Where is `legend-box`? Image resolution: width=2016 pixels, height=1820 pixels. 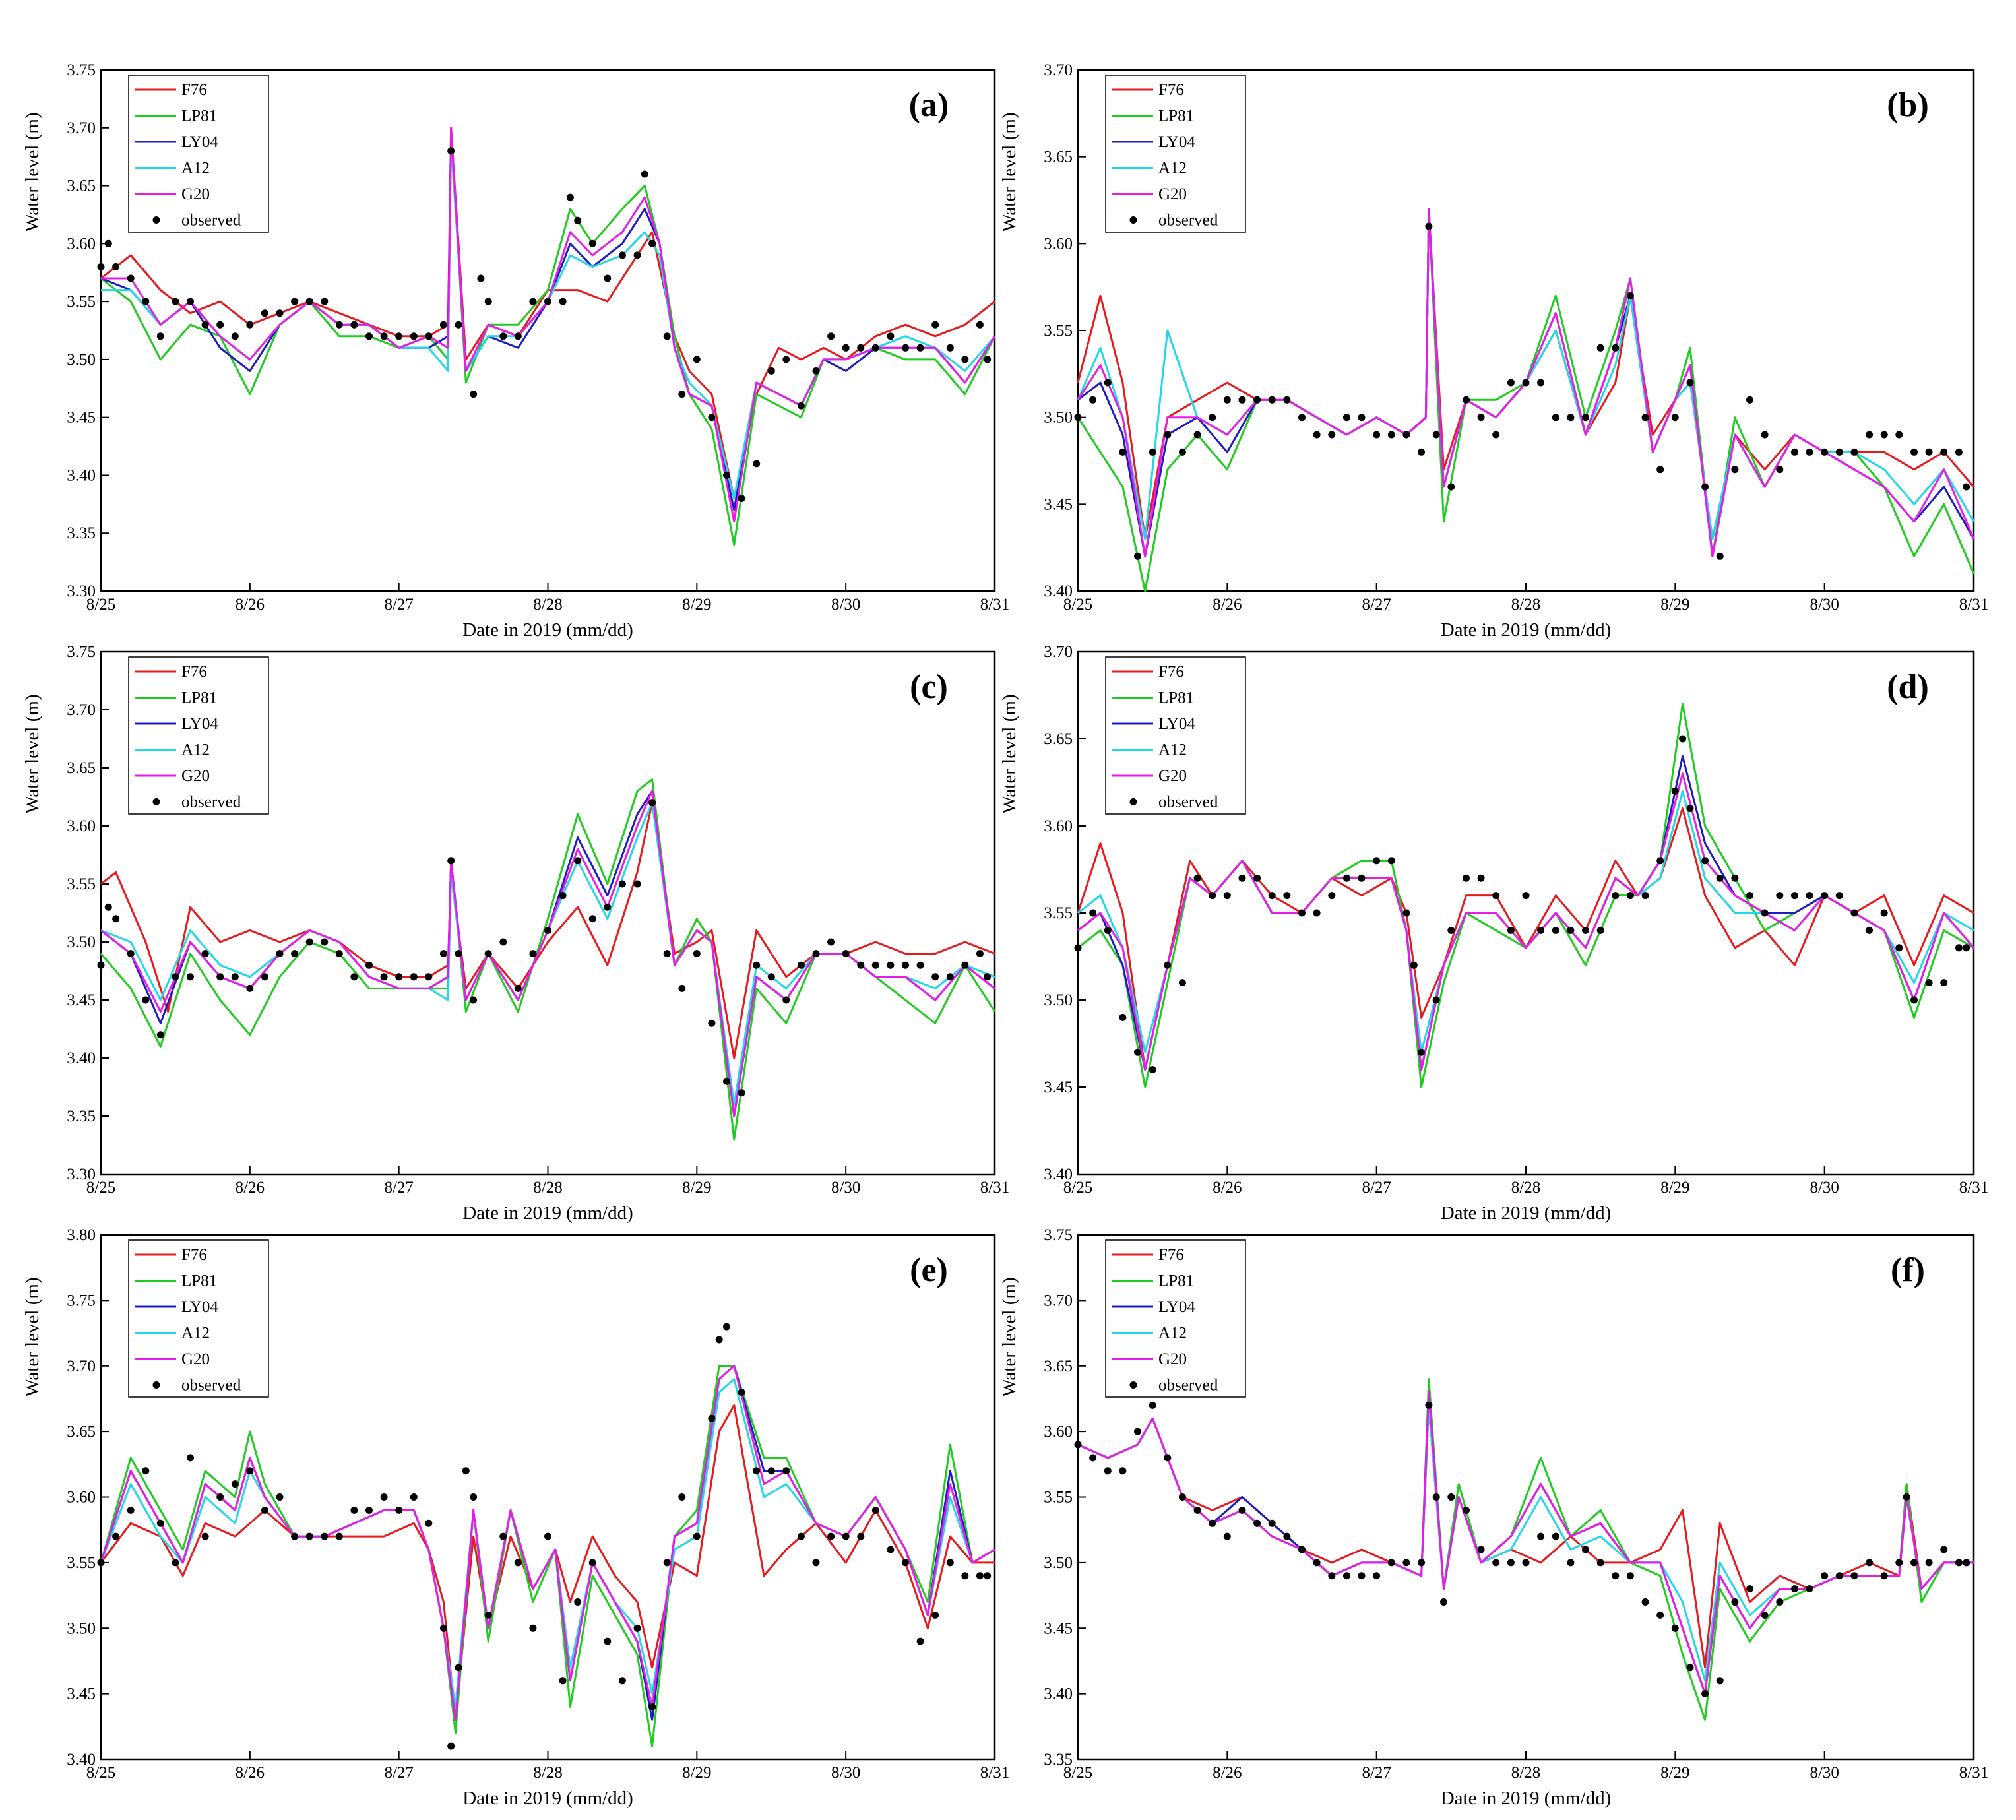 legend-box is located at coordinates (198, 1318).